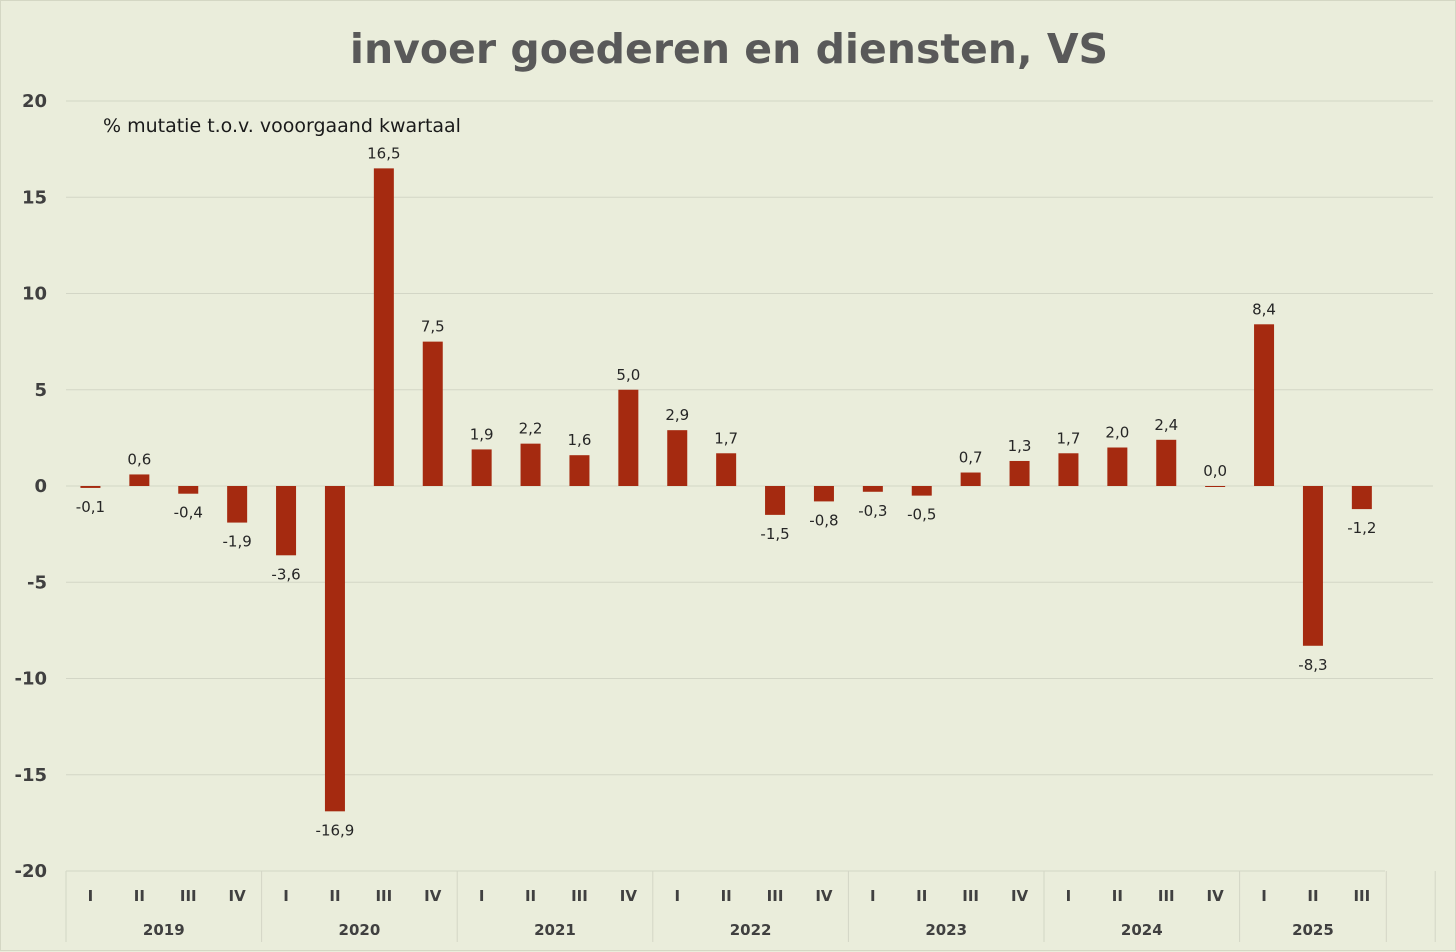 The height and width of the screenshot is (952, 1456). What do you see at coordinates (139, 459) in the screenshot?
I see `data-label: 0,6` at bounding box center [139, 459].